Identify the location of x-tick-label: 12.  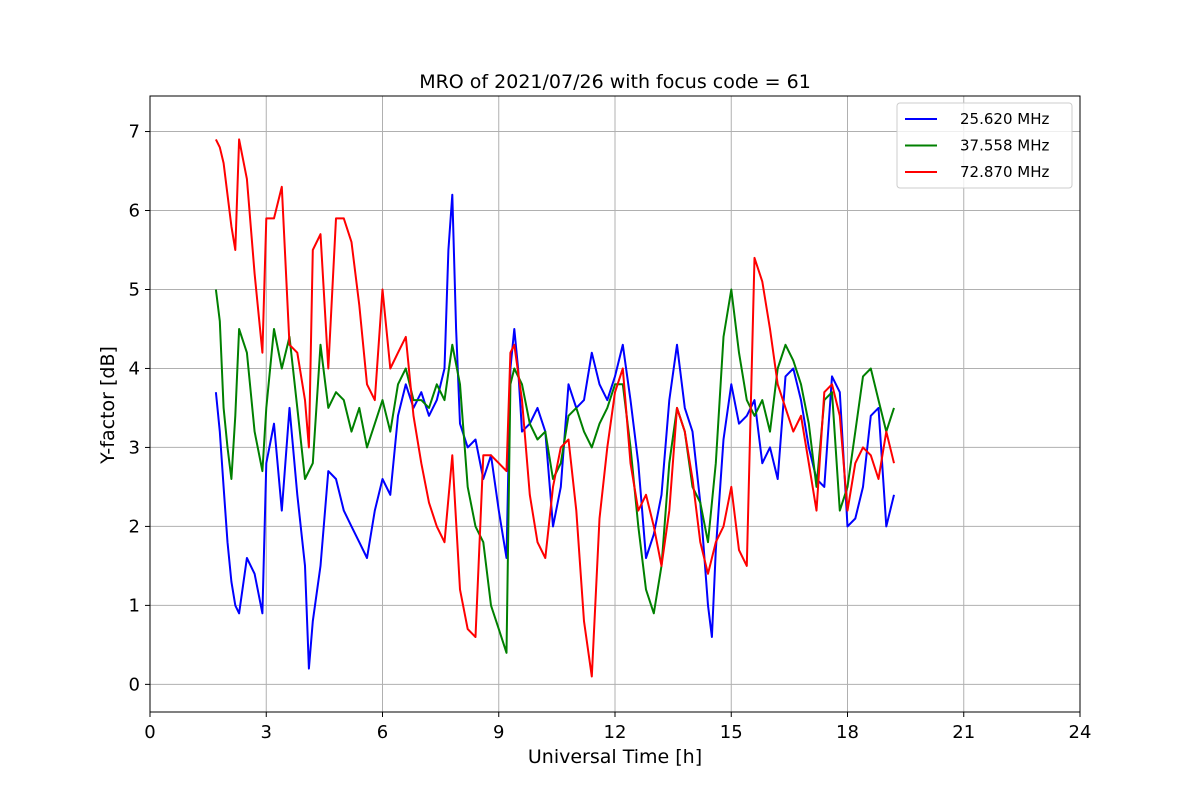
(615, 732).